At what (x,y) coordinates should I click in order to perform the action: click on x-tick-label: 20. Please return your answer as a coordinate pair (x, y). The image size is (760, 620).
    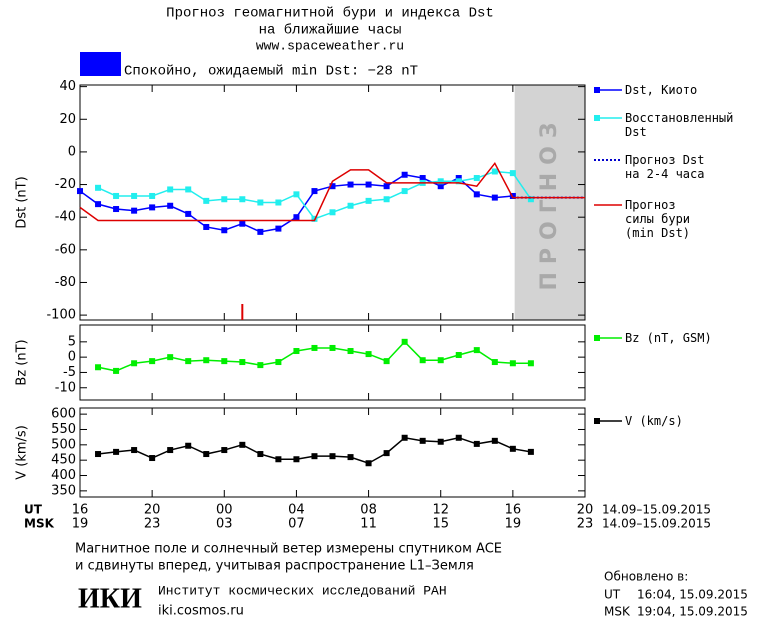
    Looking at the image, I should click on (152, 510).